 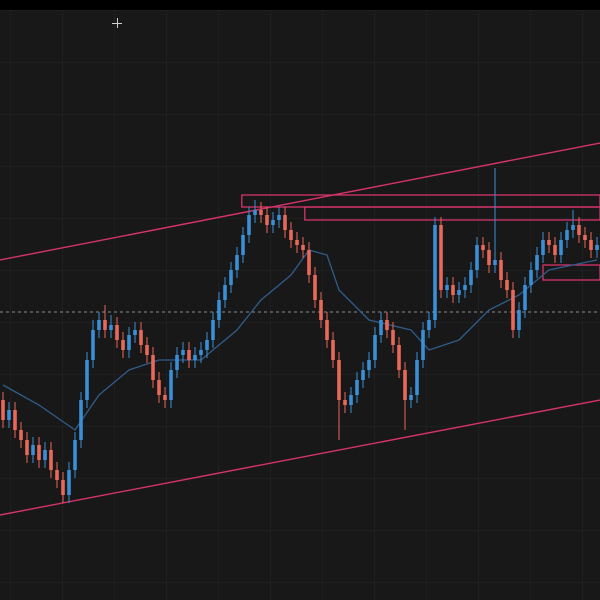 I want to click on price-zone, so click(x=452, y=213).